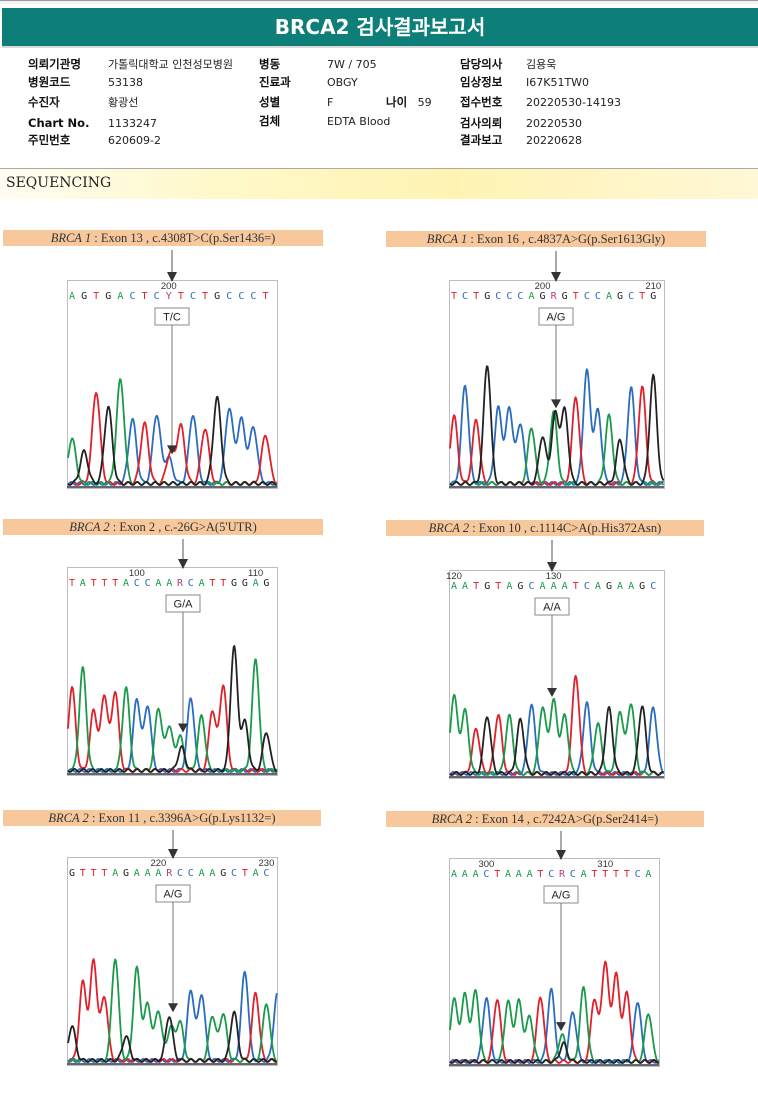 This screenshot has width=758, height=1120. What do you see at coordinates (554, 140) in the screenshot?
I see `info-value: 20220628` at bounding box center [554, 140].